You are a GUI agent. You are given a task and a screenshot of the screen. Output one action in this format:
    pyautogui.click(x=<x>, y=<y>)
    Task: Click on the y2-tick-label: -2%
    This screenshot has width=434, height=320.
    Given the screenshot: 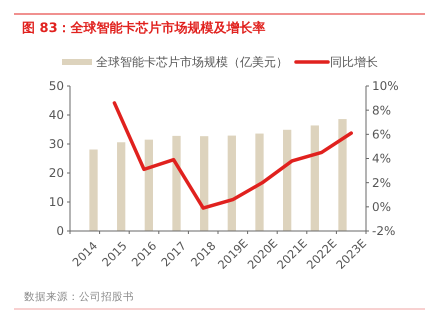 What is the action you would take?
    pyautogui.click(x=384, y=231)
    